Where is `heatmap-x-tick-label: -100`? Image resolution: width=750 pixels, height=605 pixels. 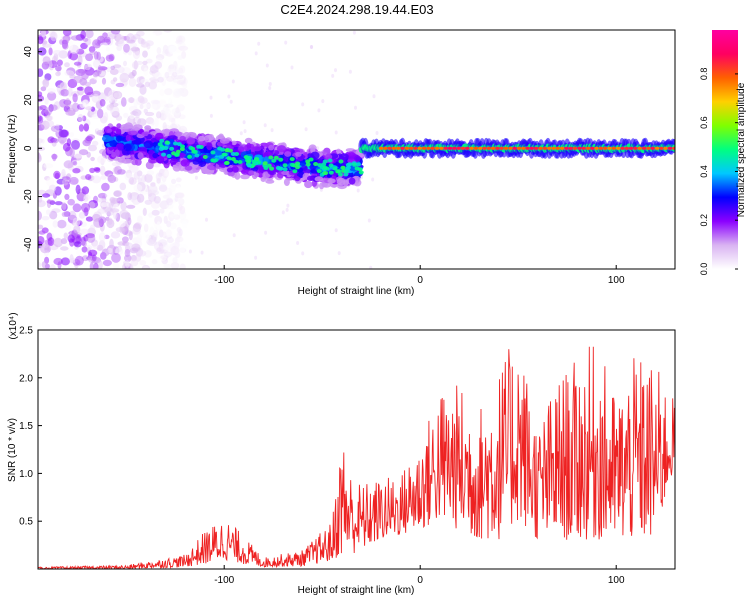
heatmap-x-tick-label: -100 is located at coordinates (224, 280).